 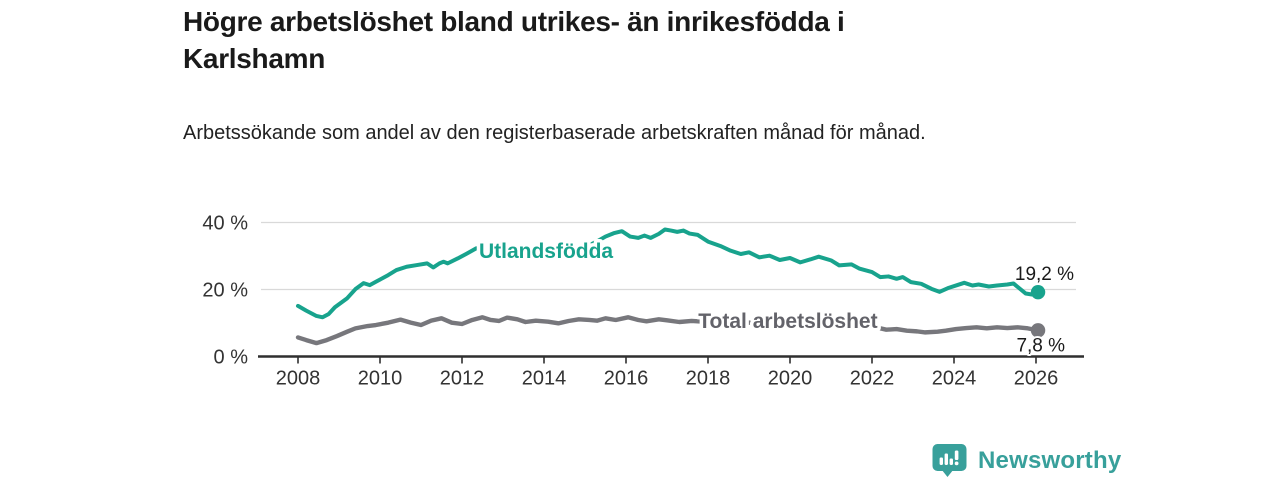 I want to click on x-tick-label: 2020, so click(x=790, y=379).